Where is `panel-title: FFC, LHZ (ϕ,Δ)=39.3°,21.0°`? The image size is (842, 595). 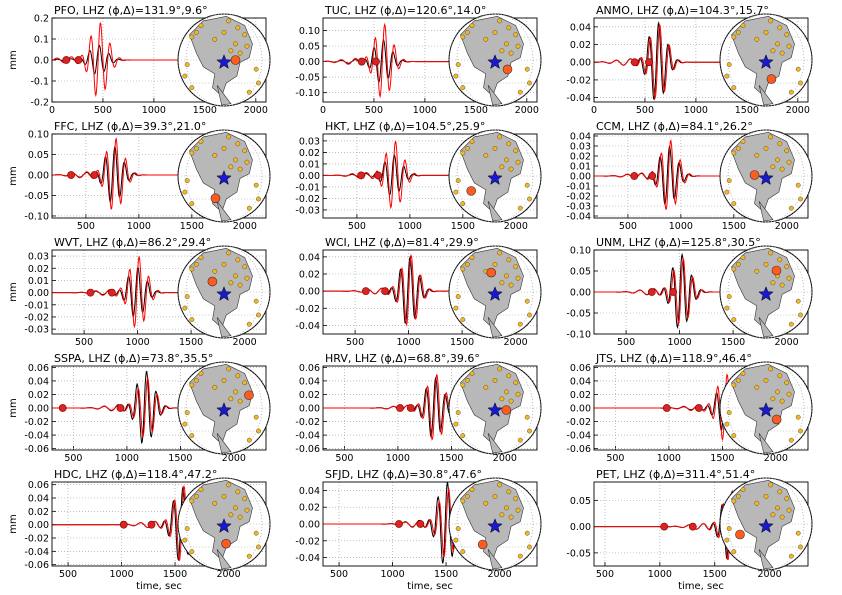 panel-title: FFC, LHZ (ϕ,Δ)=39.3°,21.0° is located at coordinates (130, 126).